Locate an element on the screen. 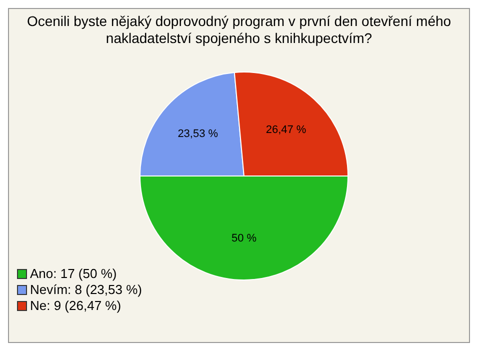 The width and height of the screenshot is (480, 353). data-label: 26,47 % is located at coordinates (286, 130).